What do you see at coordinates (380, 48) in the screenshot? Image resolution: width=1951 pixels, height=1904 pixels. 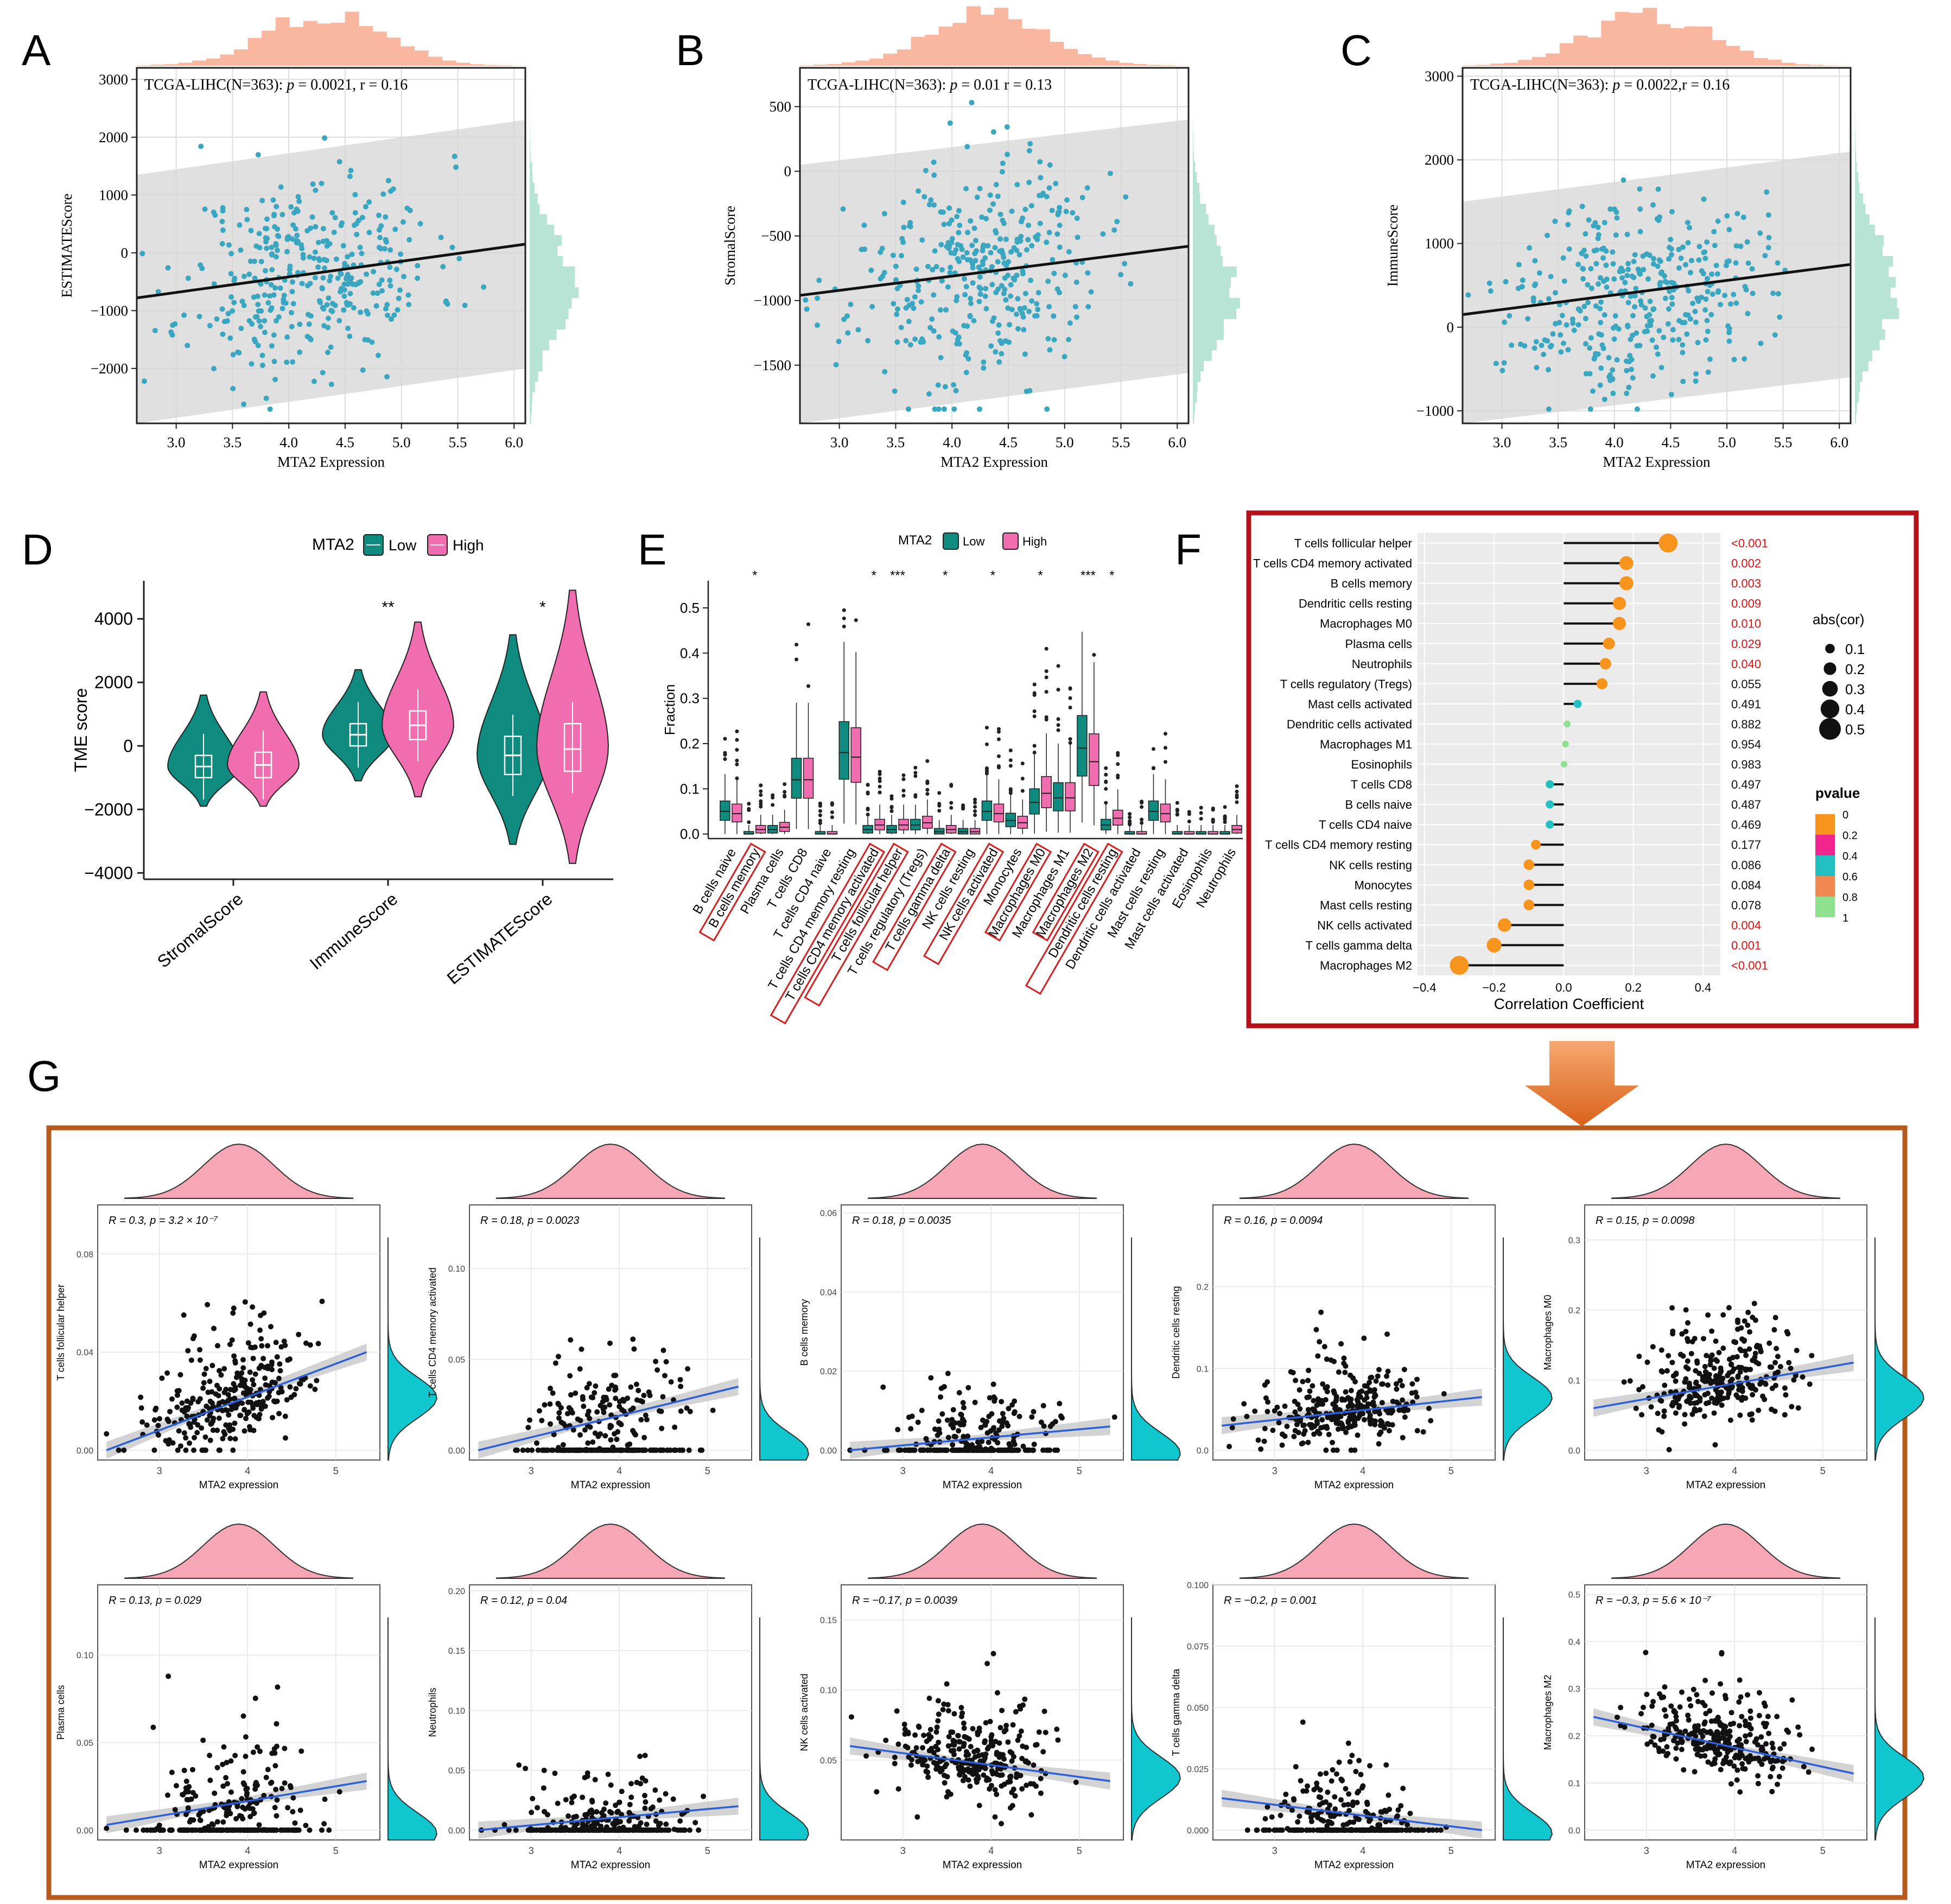 I see `marginal-histogram-x-bar` at bounding box center [380, 48].